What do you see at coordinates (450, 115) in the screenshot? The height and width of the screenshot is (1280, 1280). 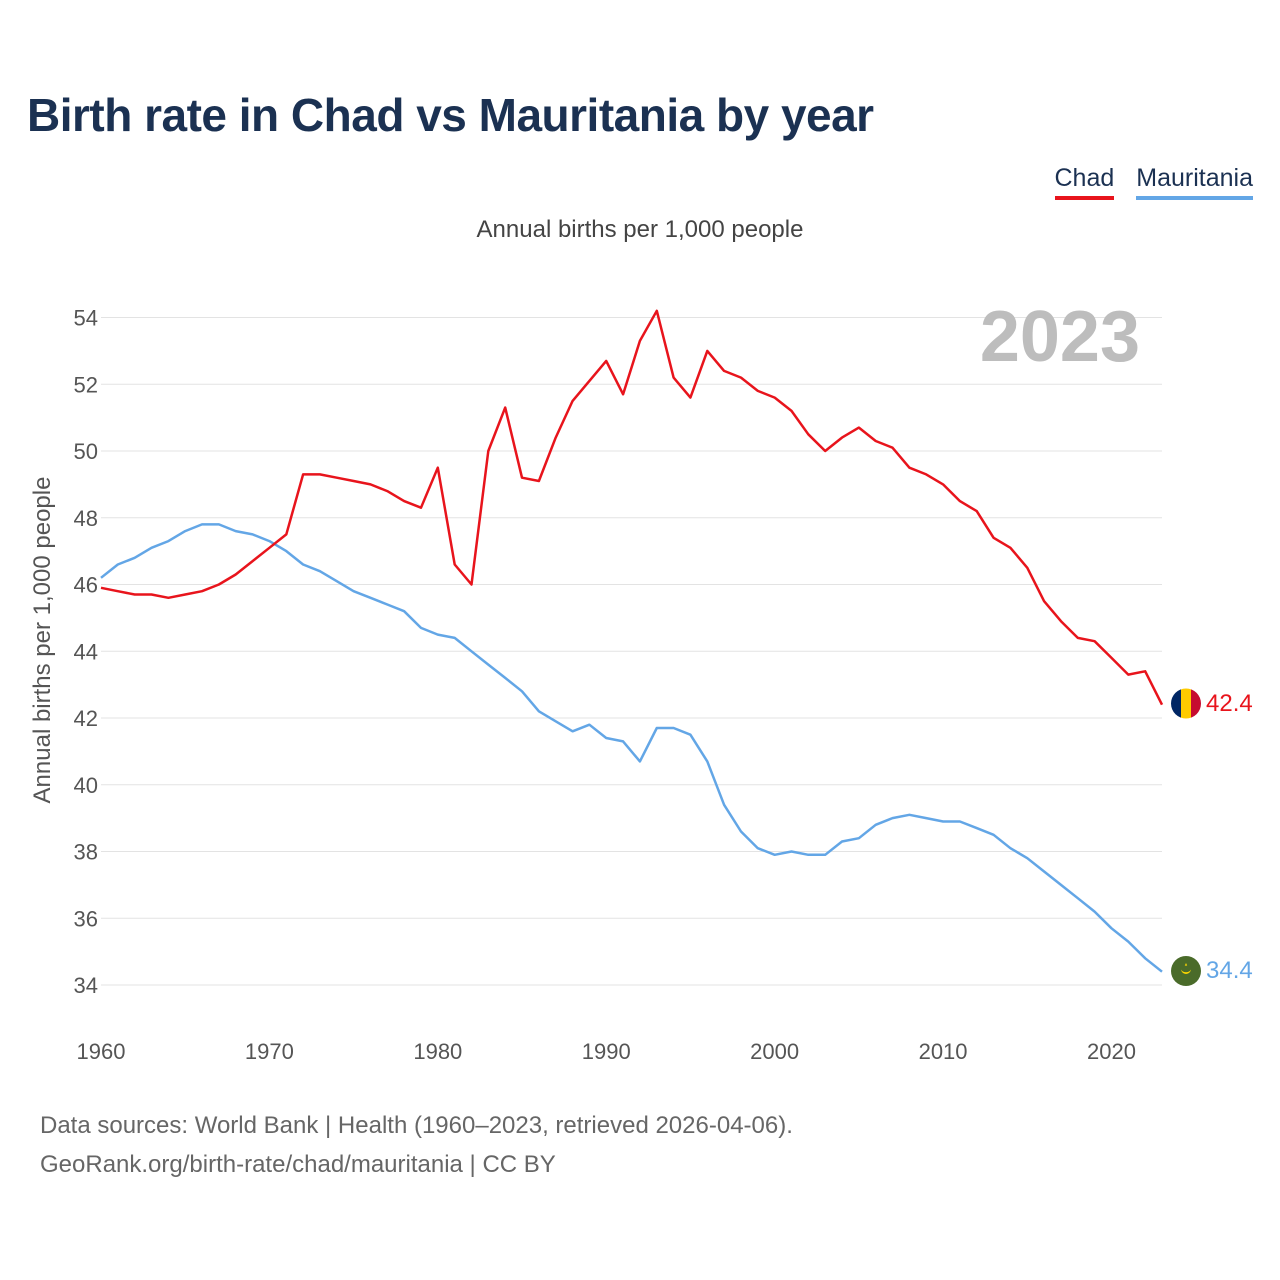 I see `page-title: Birth rate in Chad vs Mauritania by year` at bounding box center [450, 115].